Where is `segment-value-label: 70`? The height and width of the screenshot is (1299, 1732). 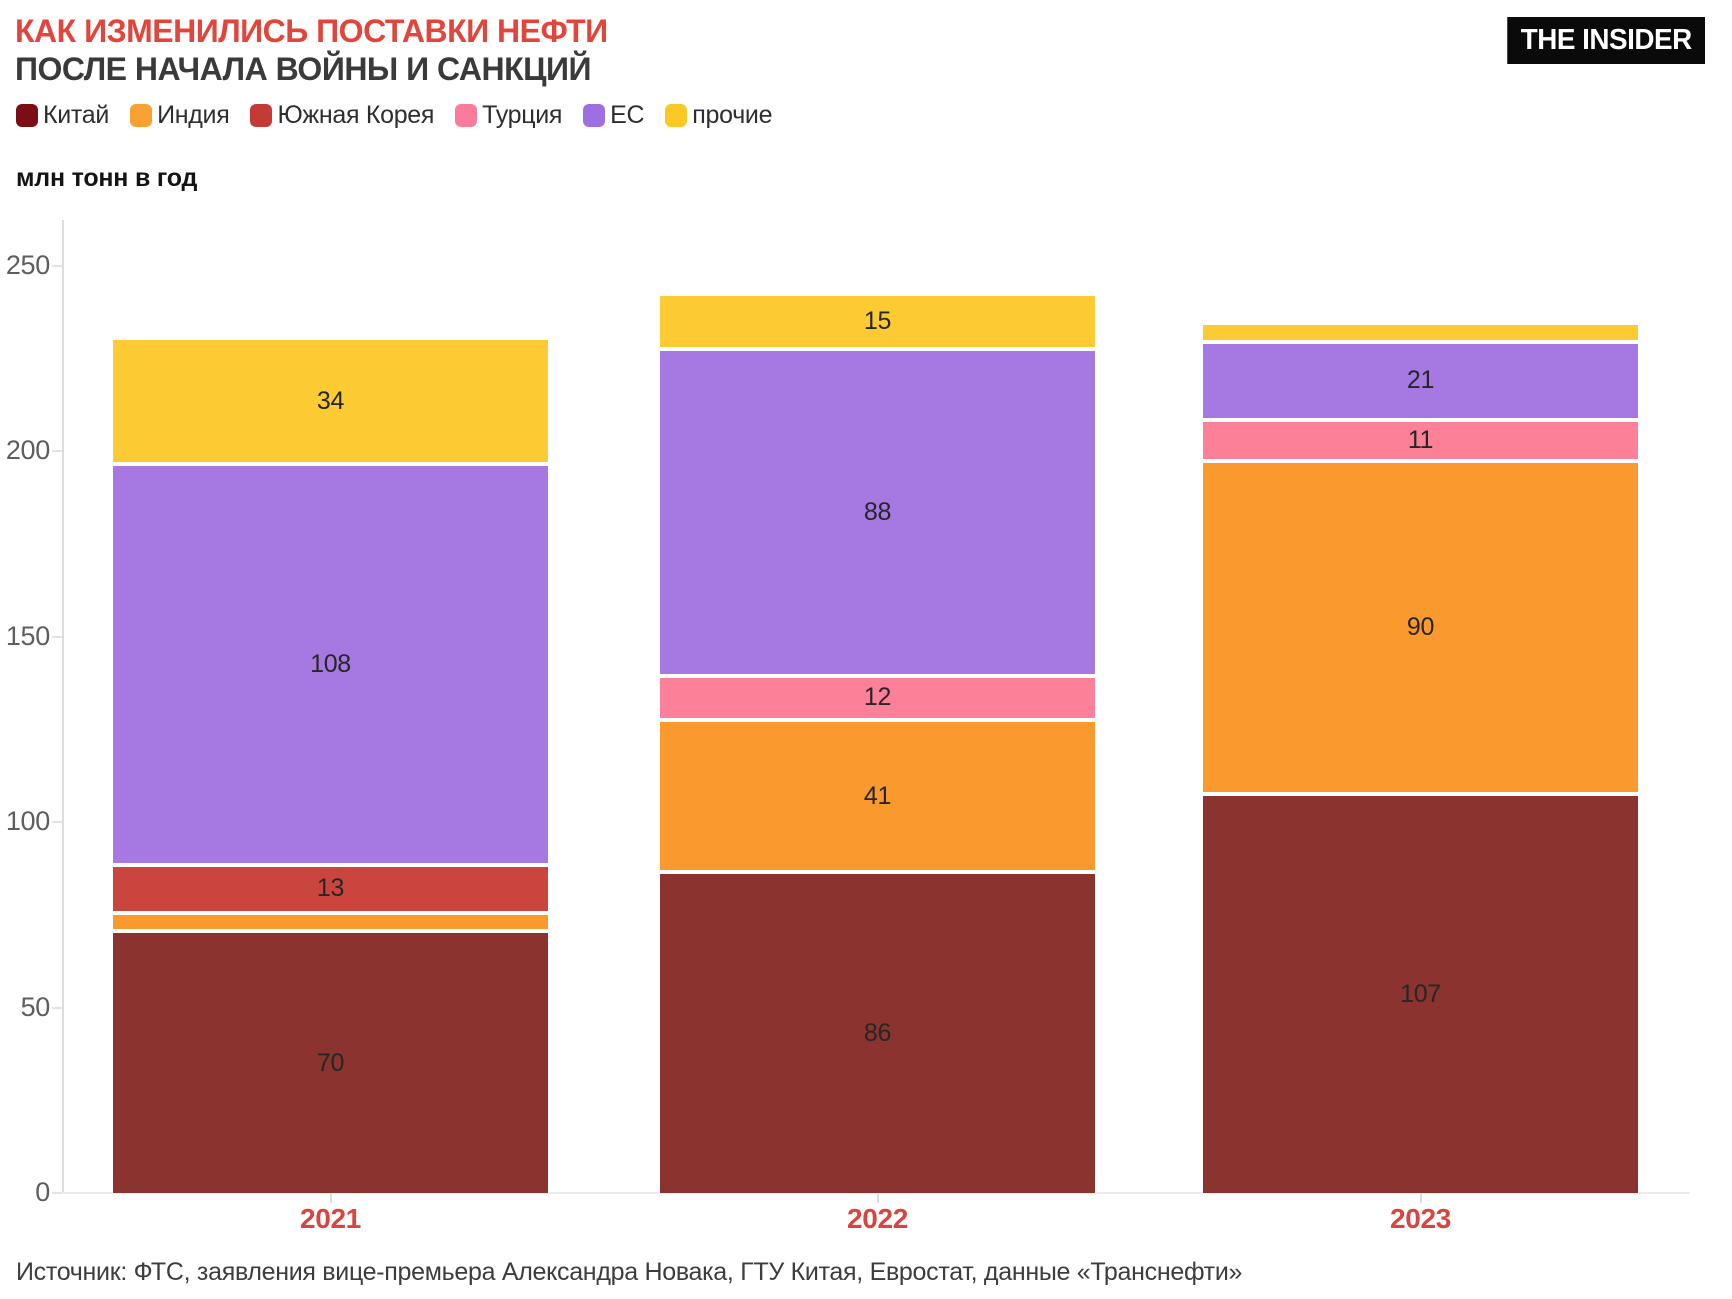
segment-value-label: 70 is located at coordinates (330, 1062).